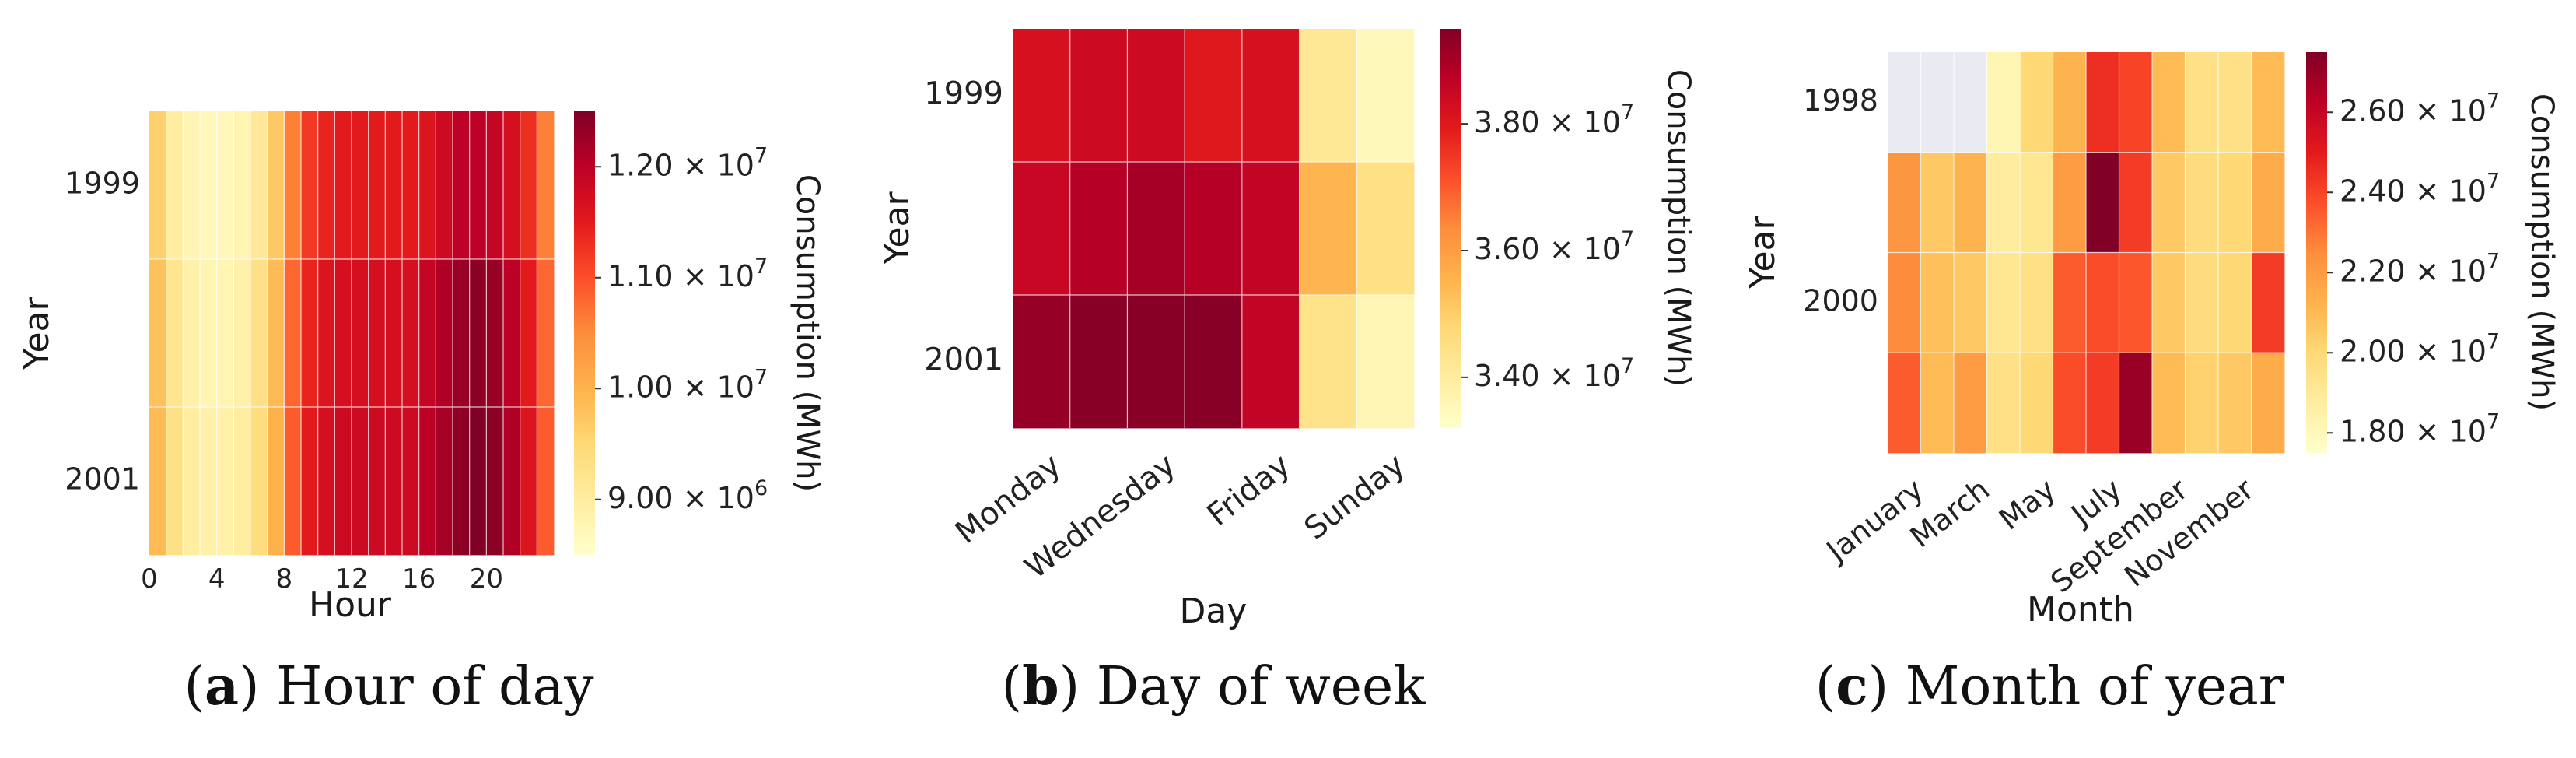 This screenshot has height=758, width=2576. I want to click on colorbar-tick-label: 9.00 × 106, so click(687, 495).